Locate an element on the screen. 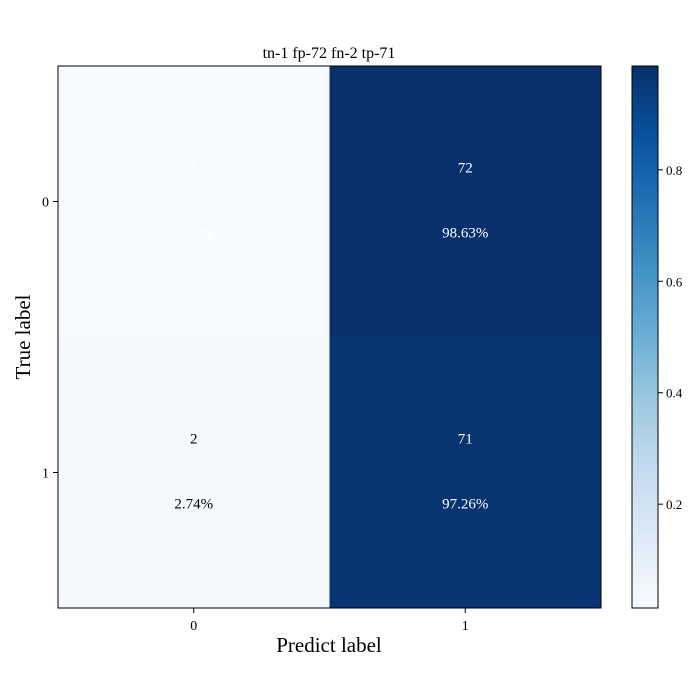 This screenshot has height=700, width=700. colorbar-tick-label: 0.4 is located at coordinates (674, 393).